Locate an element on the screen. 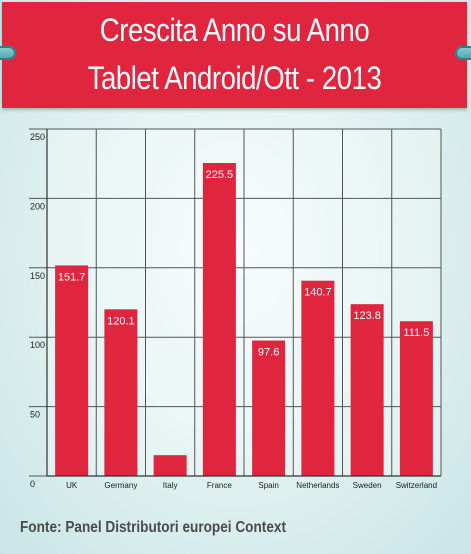  bar-netherlands is located at coordinates (318, 378).